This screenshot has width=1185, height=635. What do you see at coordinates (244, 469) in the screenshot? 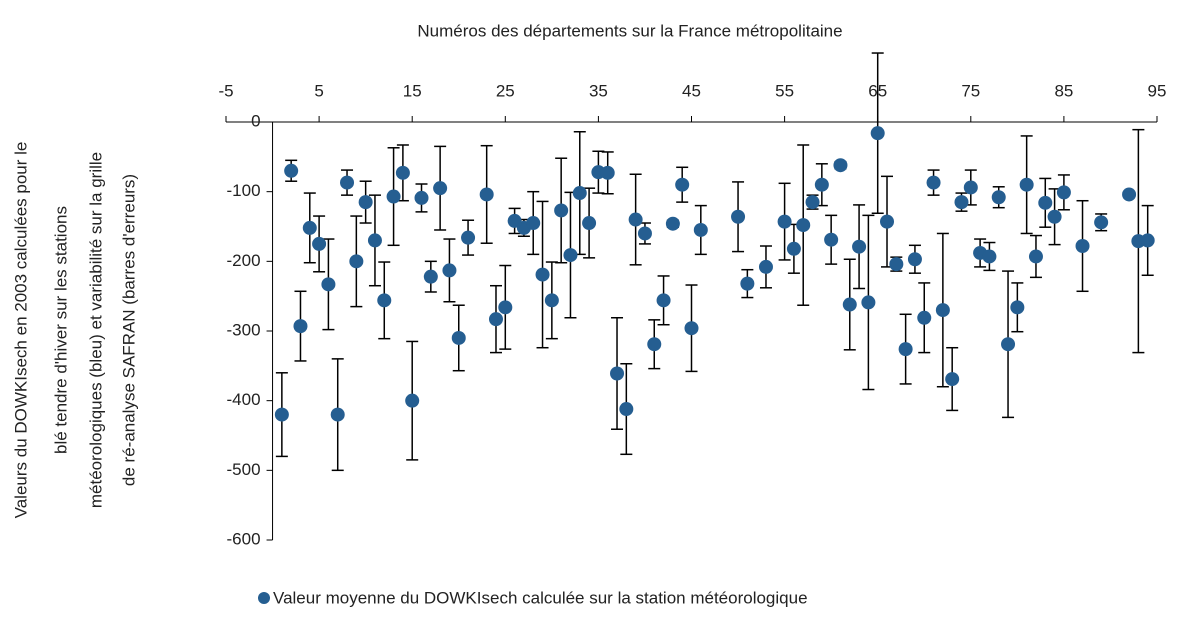
I see `y-tick-label: -500` at bounding box center [244, 469].